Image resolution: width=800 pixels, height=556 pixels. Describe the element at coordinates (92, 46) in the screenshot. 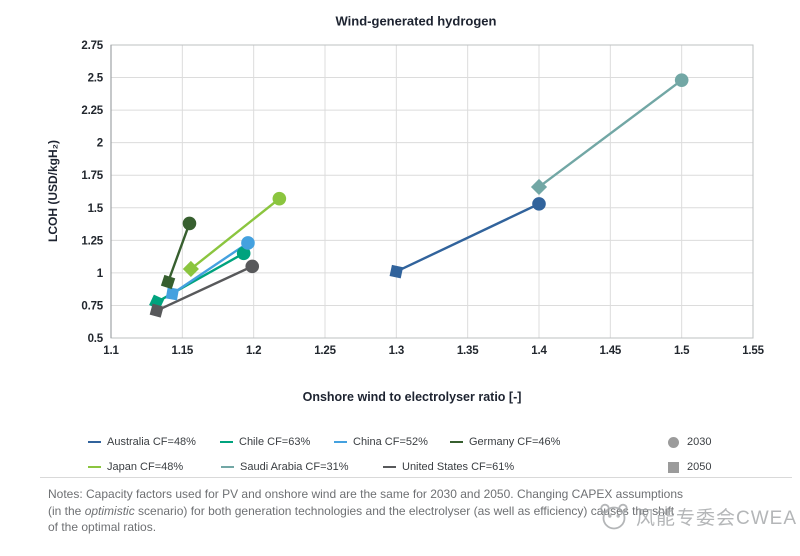

I see `y-tick-label: 2.75` at that location.